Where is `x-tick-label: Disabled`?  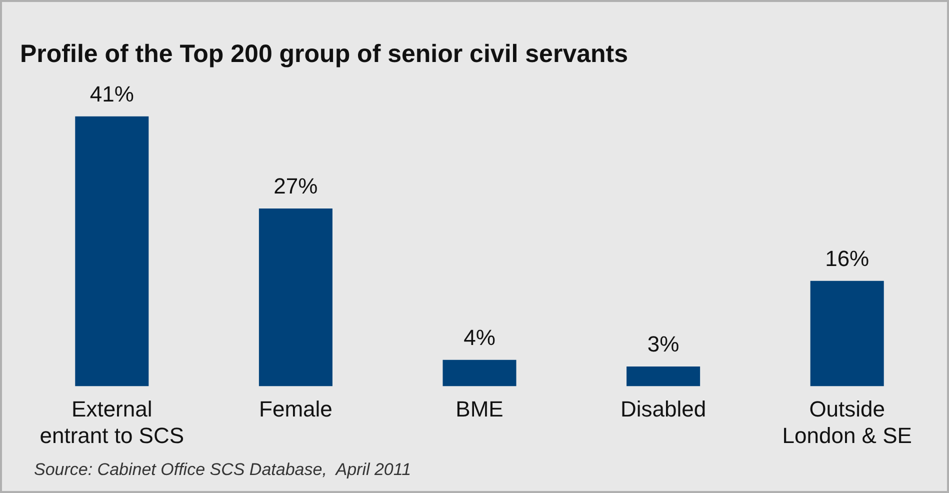 x-tick-label: Disabled is located at coordinates (663, 409).